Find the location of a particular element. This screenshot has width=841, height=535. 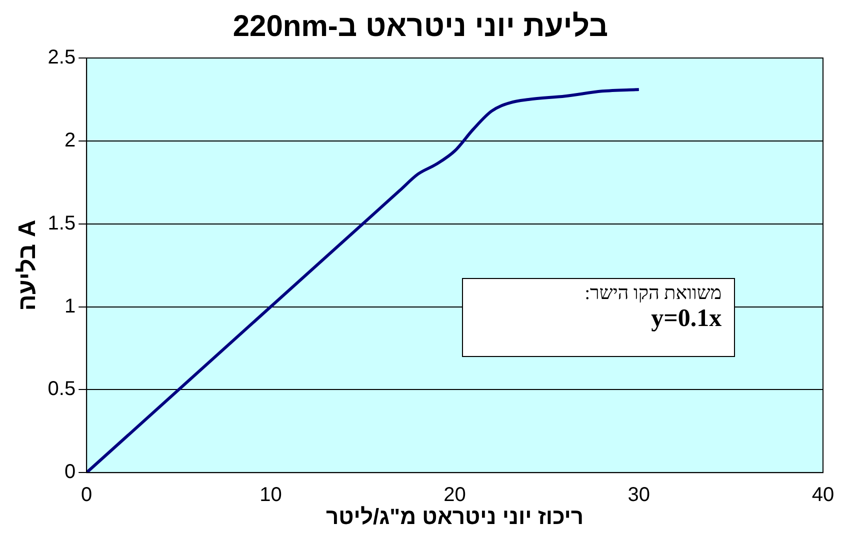

annotation: משוואת הקו הישר: is located at coordinates (653, 293).